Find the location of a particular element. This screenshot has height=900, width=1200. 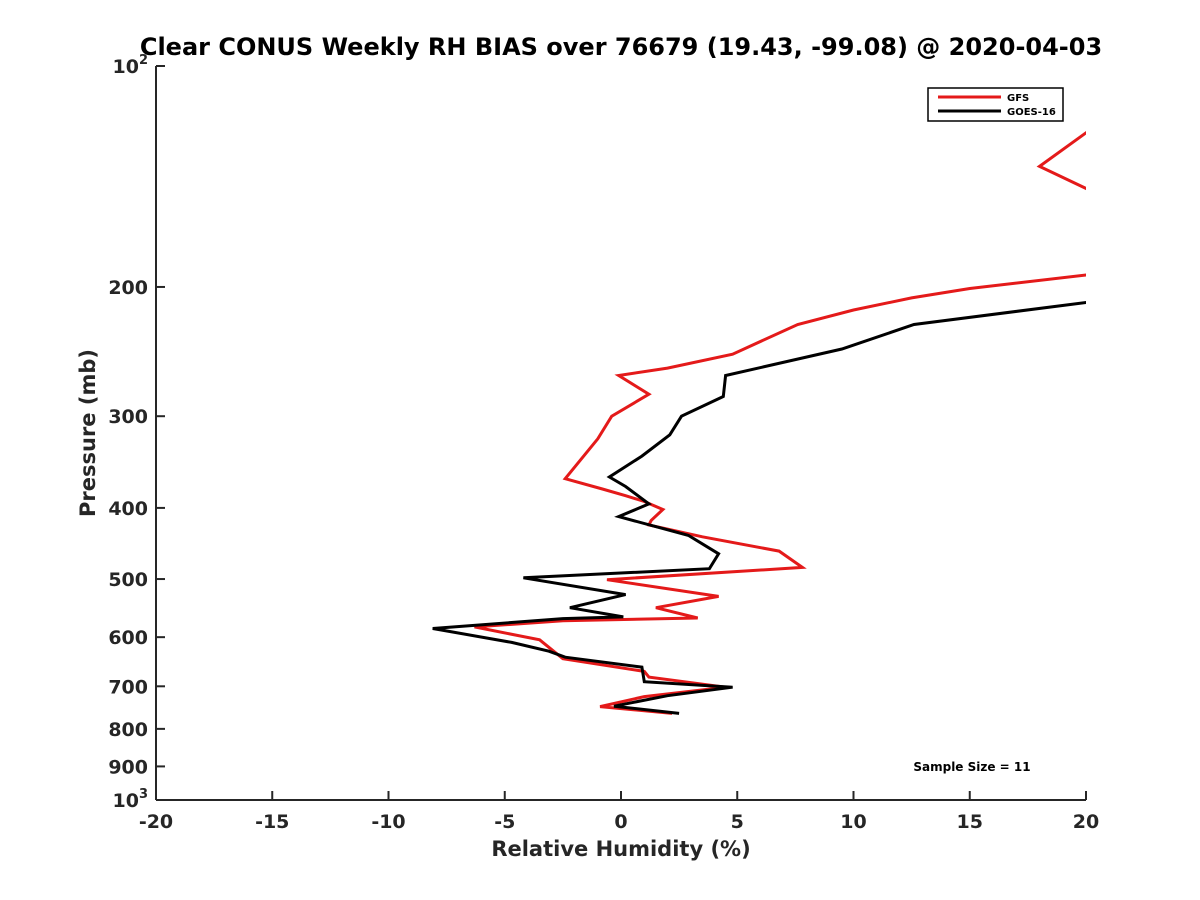

y-tick-label: 400 is located at coordinates (128, 509).